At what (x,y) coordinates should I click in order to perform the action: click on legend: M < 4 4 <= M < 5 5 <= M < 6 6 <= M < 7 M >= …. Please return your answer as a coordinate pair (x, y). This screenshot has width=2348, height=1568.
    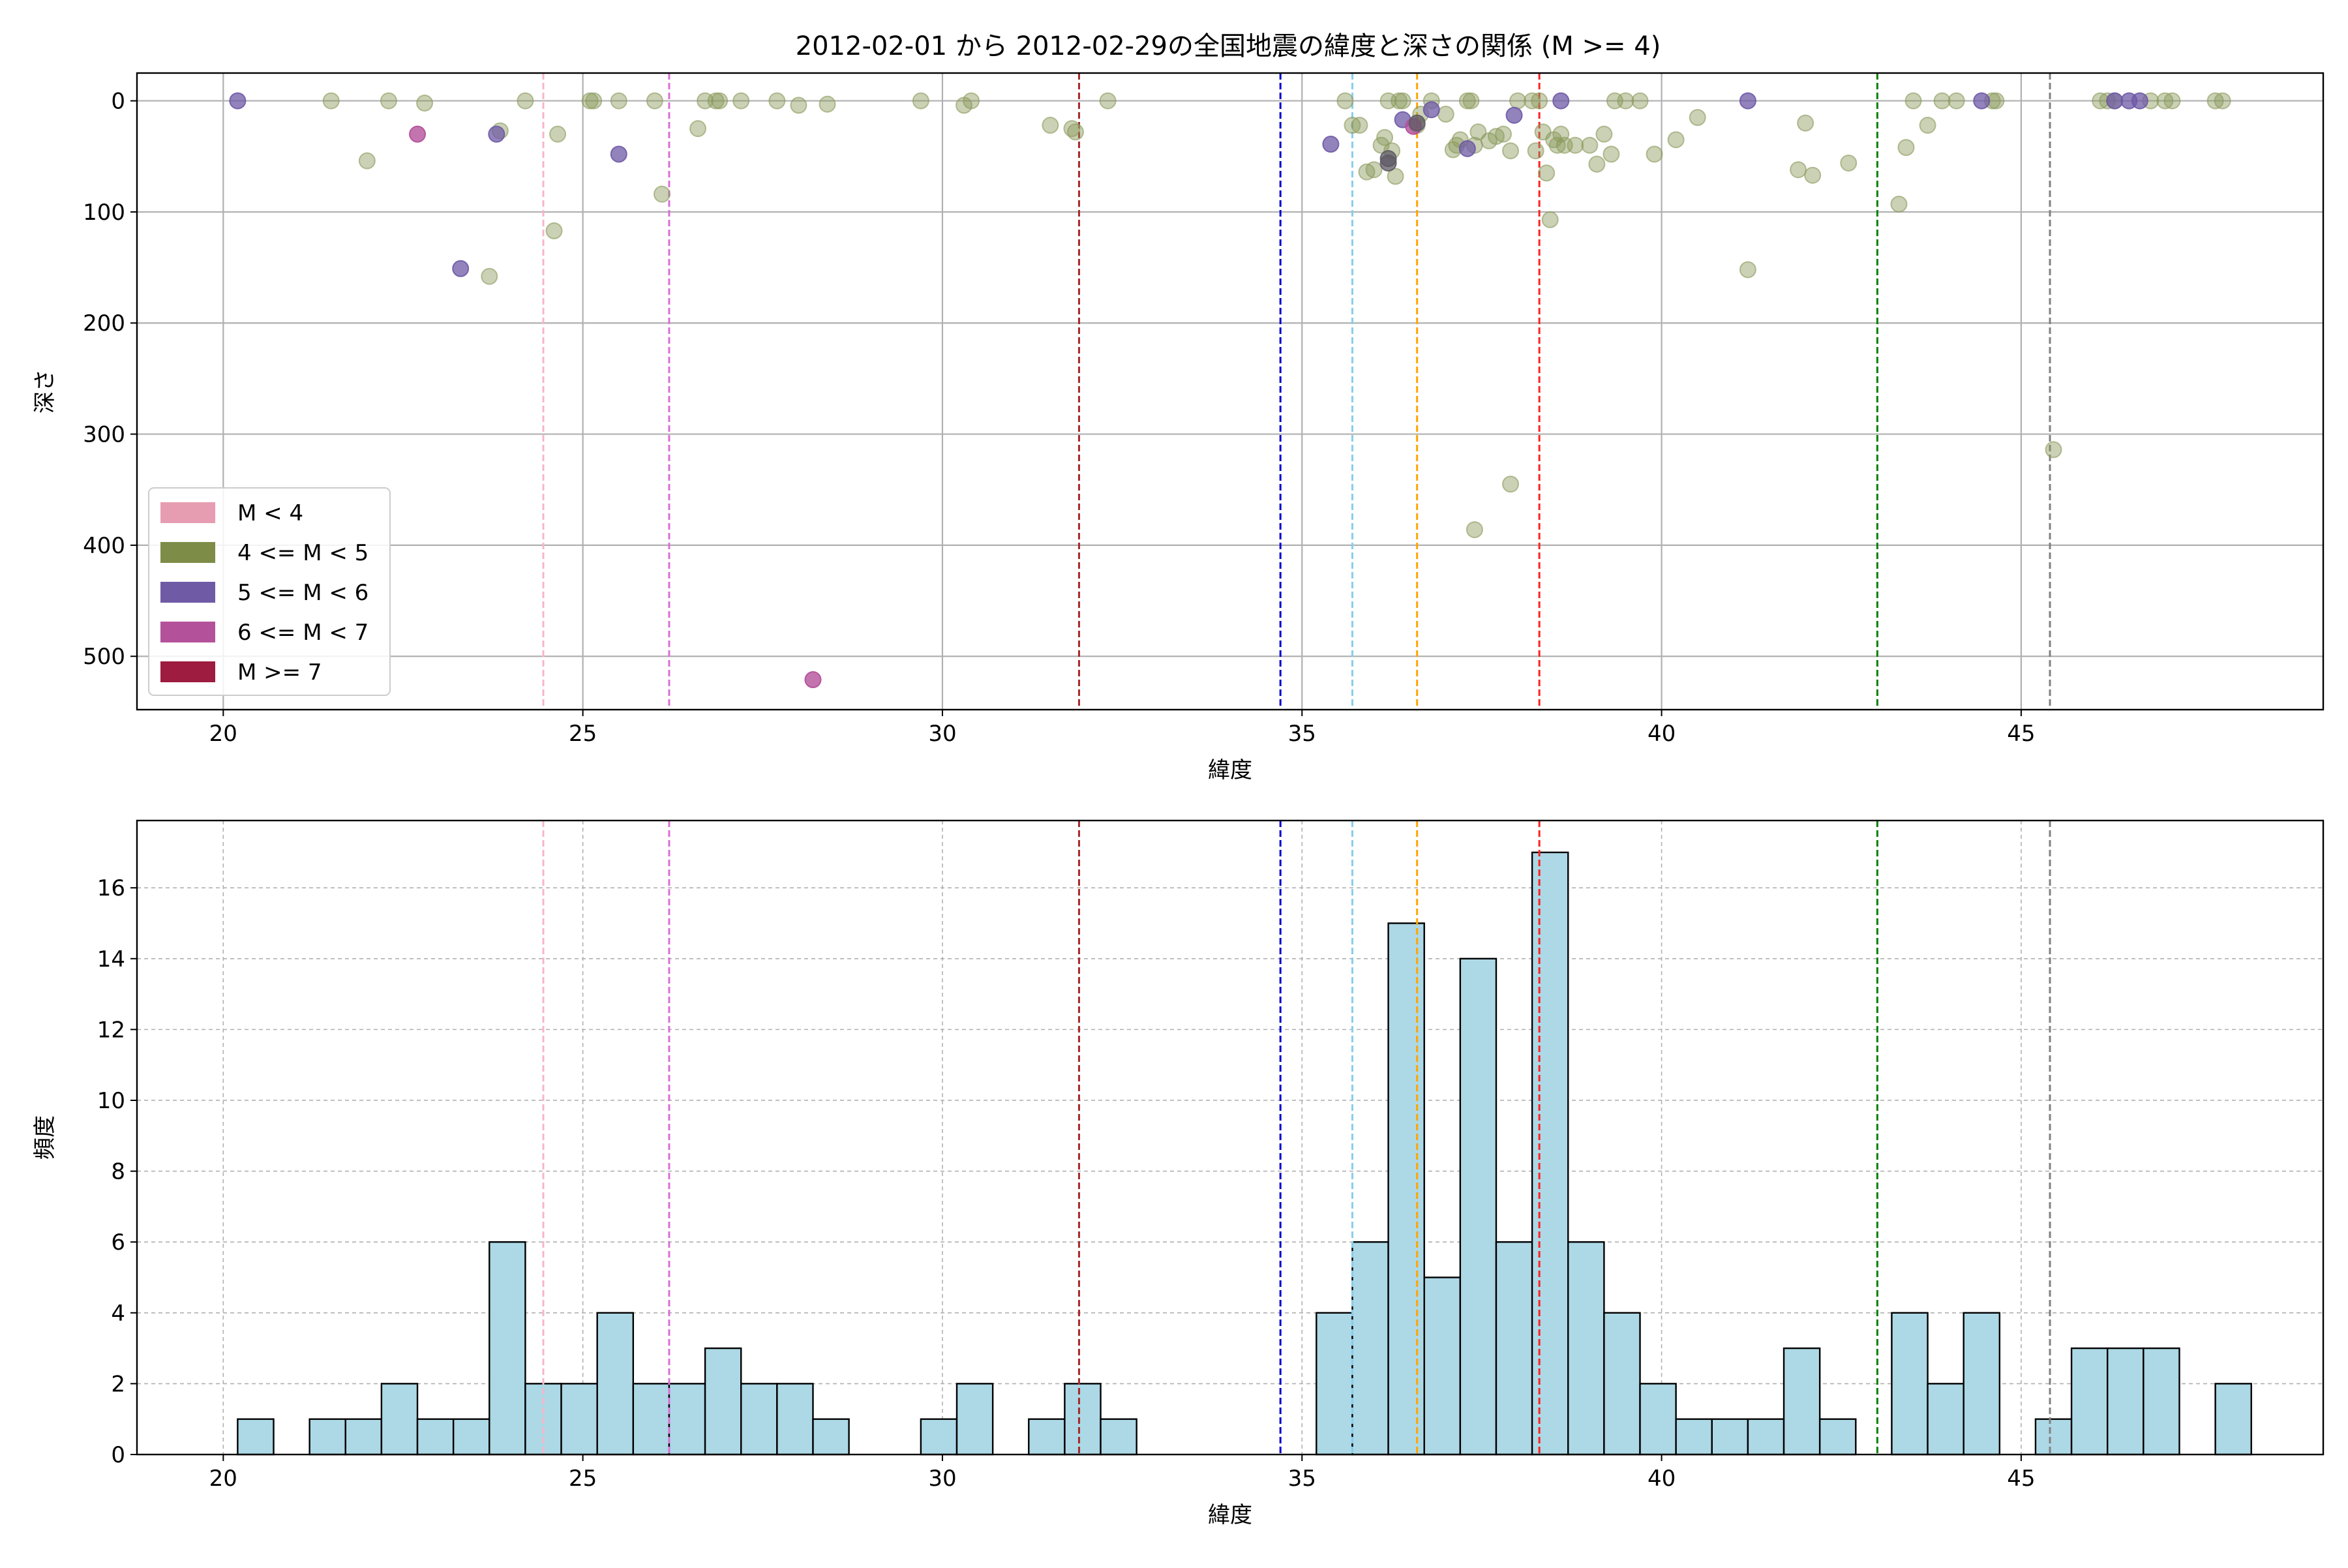
    Looking at the image, I should click on (270, 591).